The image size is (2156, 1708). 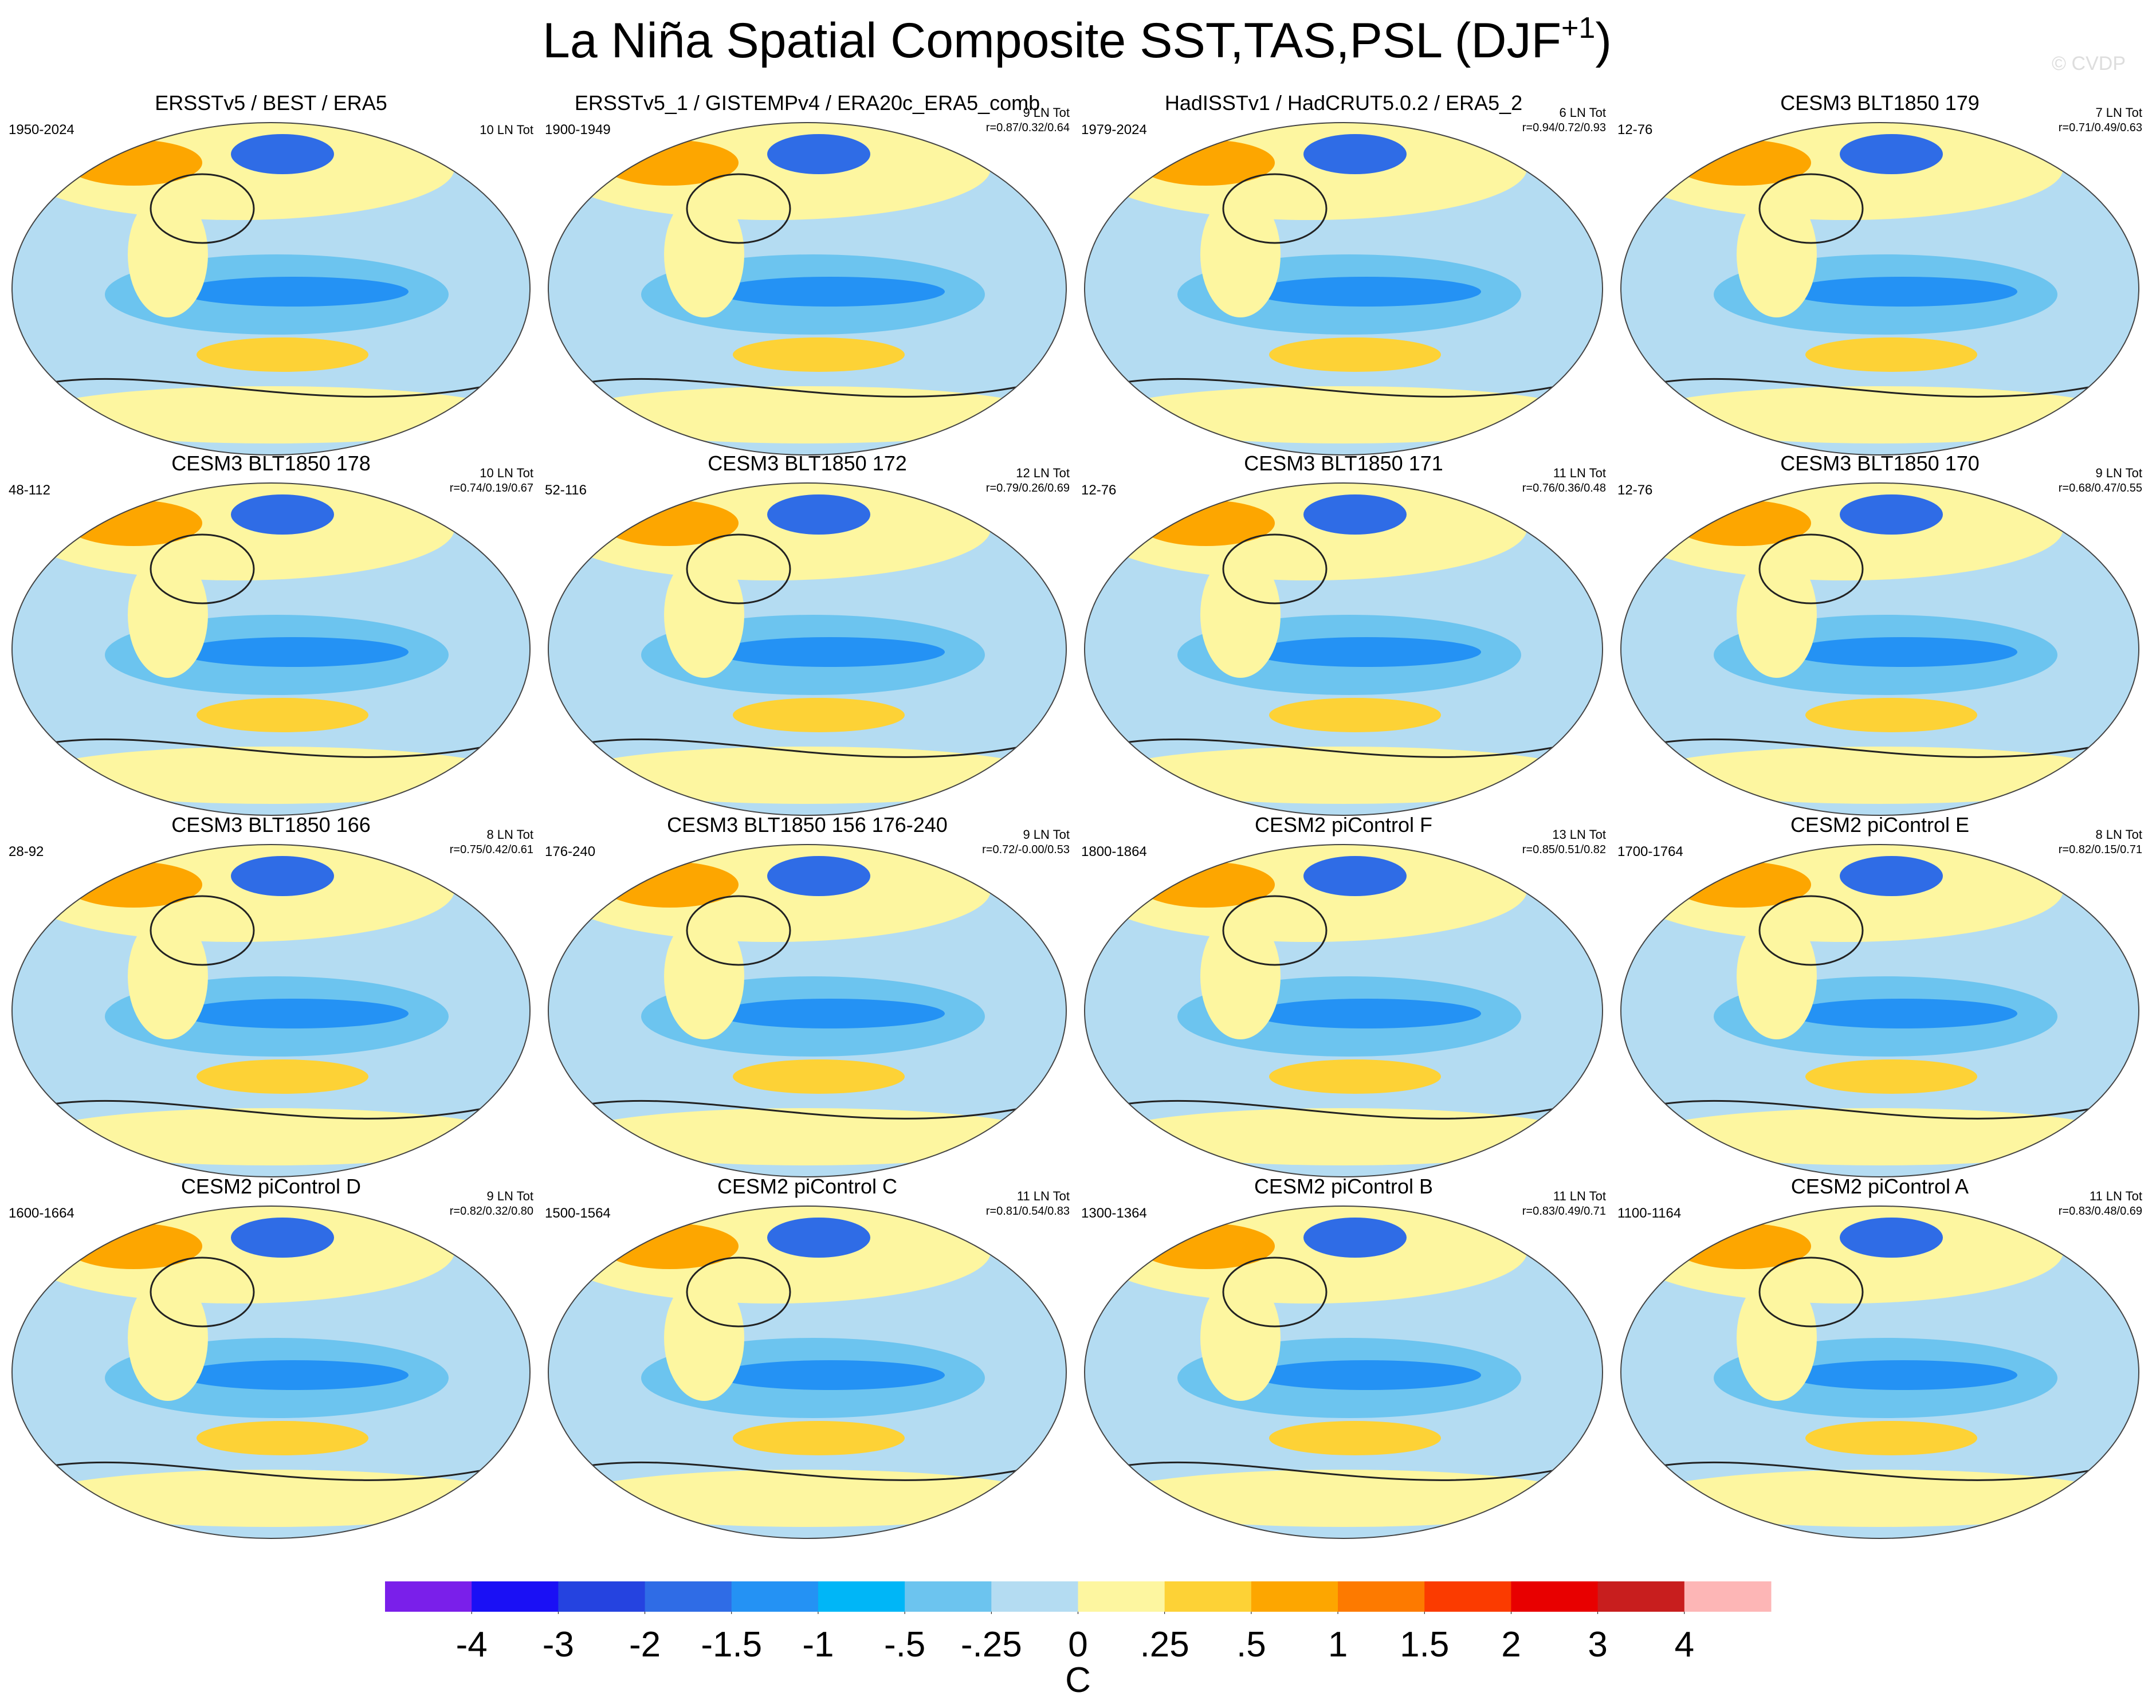 I want to click on panel-period: 52-116, so click(x=566, y=490).